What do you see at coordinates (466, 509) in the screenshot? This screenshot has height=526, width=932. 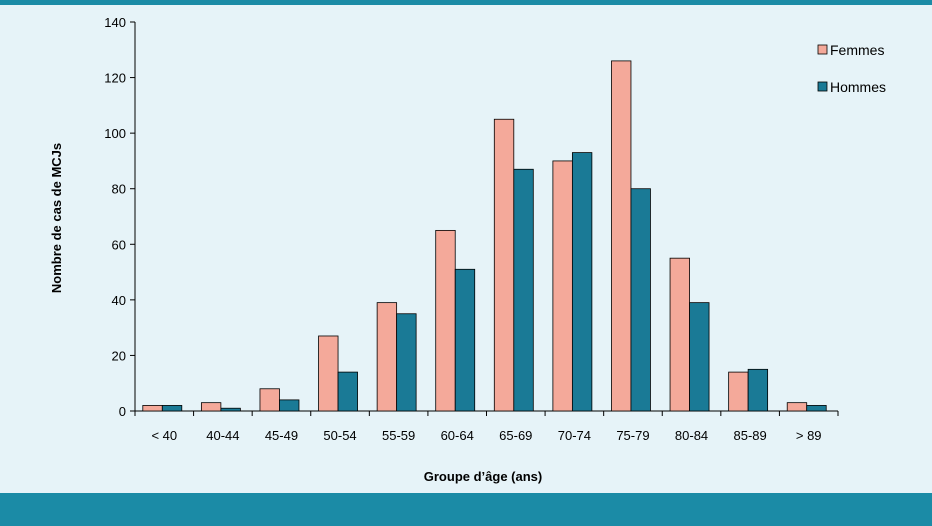 I see `bottom-band` at bounding box center [466, 509].